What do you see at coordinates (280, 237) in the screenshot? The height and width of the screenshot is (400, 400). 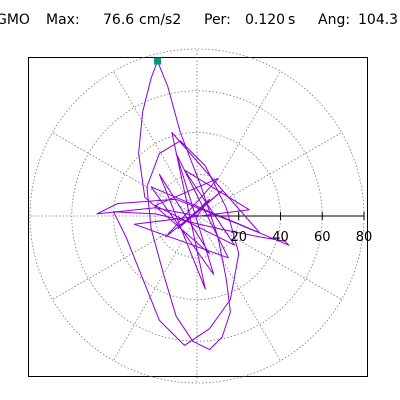 I see `r-tick-label: 40` at bounding box center [280, 237].